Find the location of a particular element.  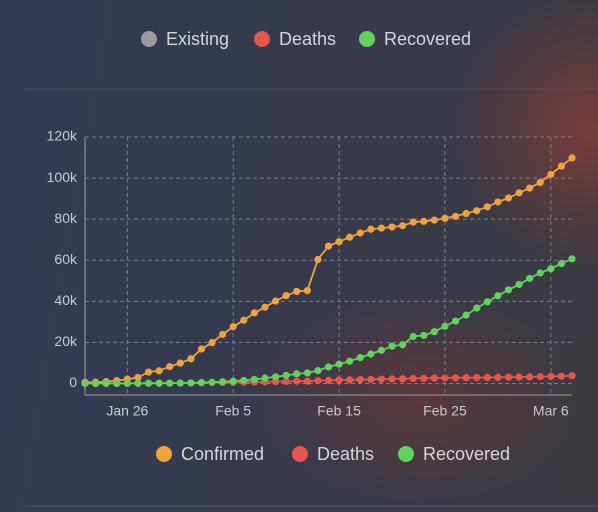

y-tick-label: 0 is located at coordinates (73, 382).